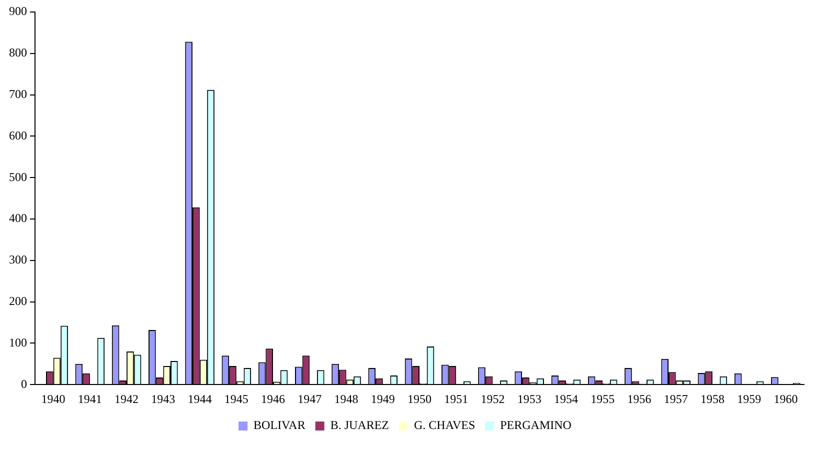  What do you see at coordinates (236, 399) in the screenshot?
I see `x-tick-label: 1945` at bounding box center [236, 399].